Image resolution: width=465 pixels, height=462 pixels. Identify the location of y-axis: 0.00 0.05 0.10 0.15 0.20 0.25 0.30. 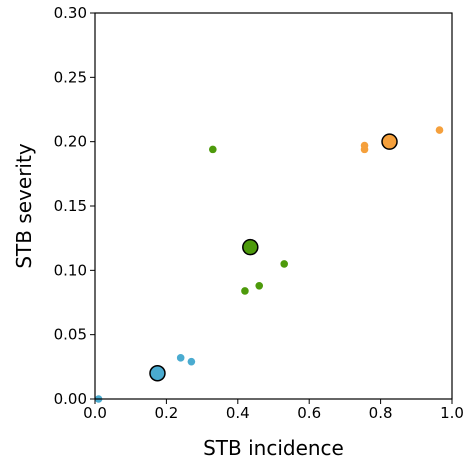
(74, 206).